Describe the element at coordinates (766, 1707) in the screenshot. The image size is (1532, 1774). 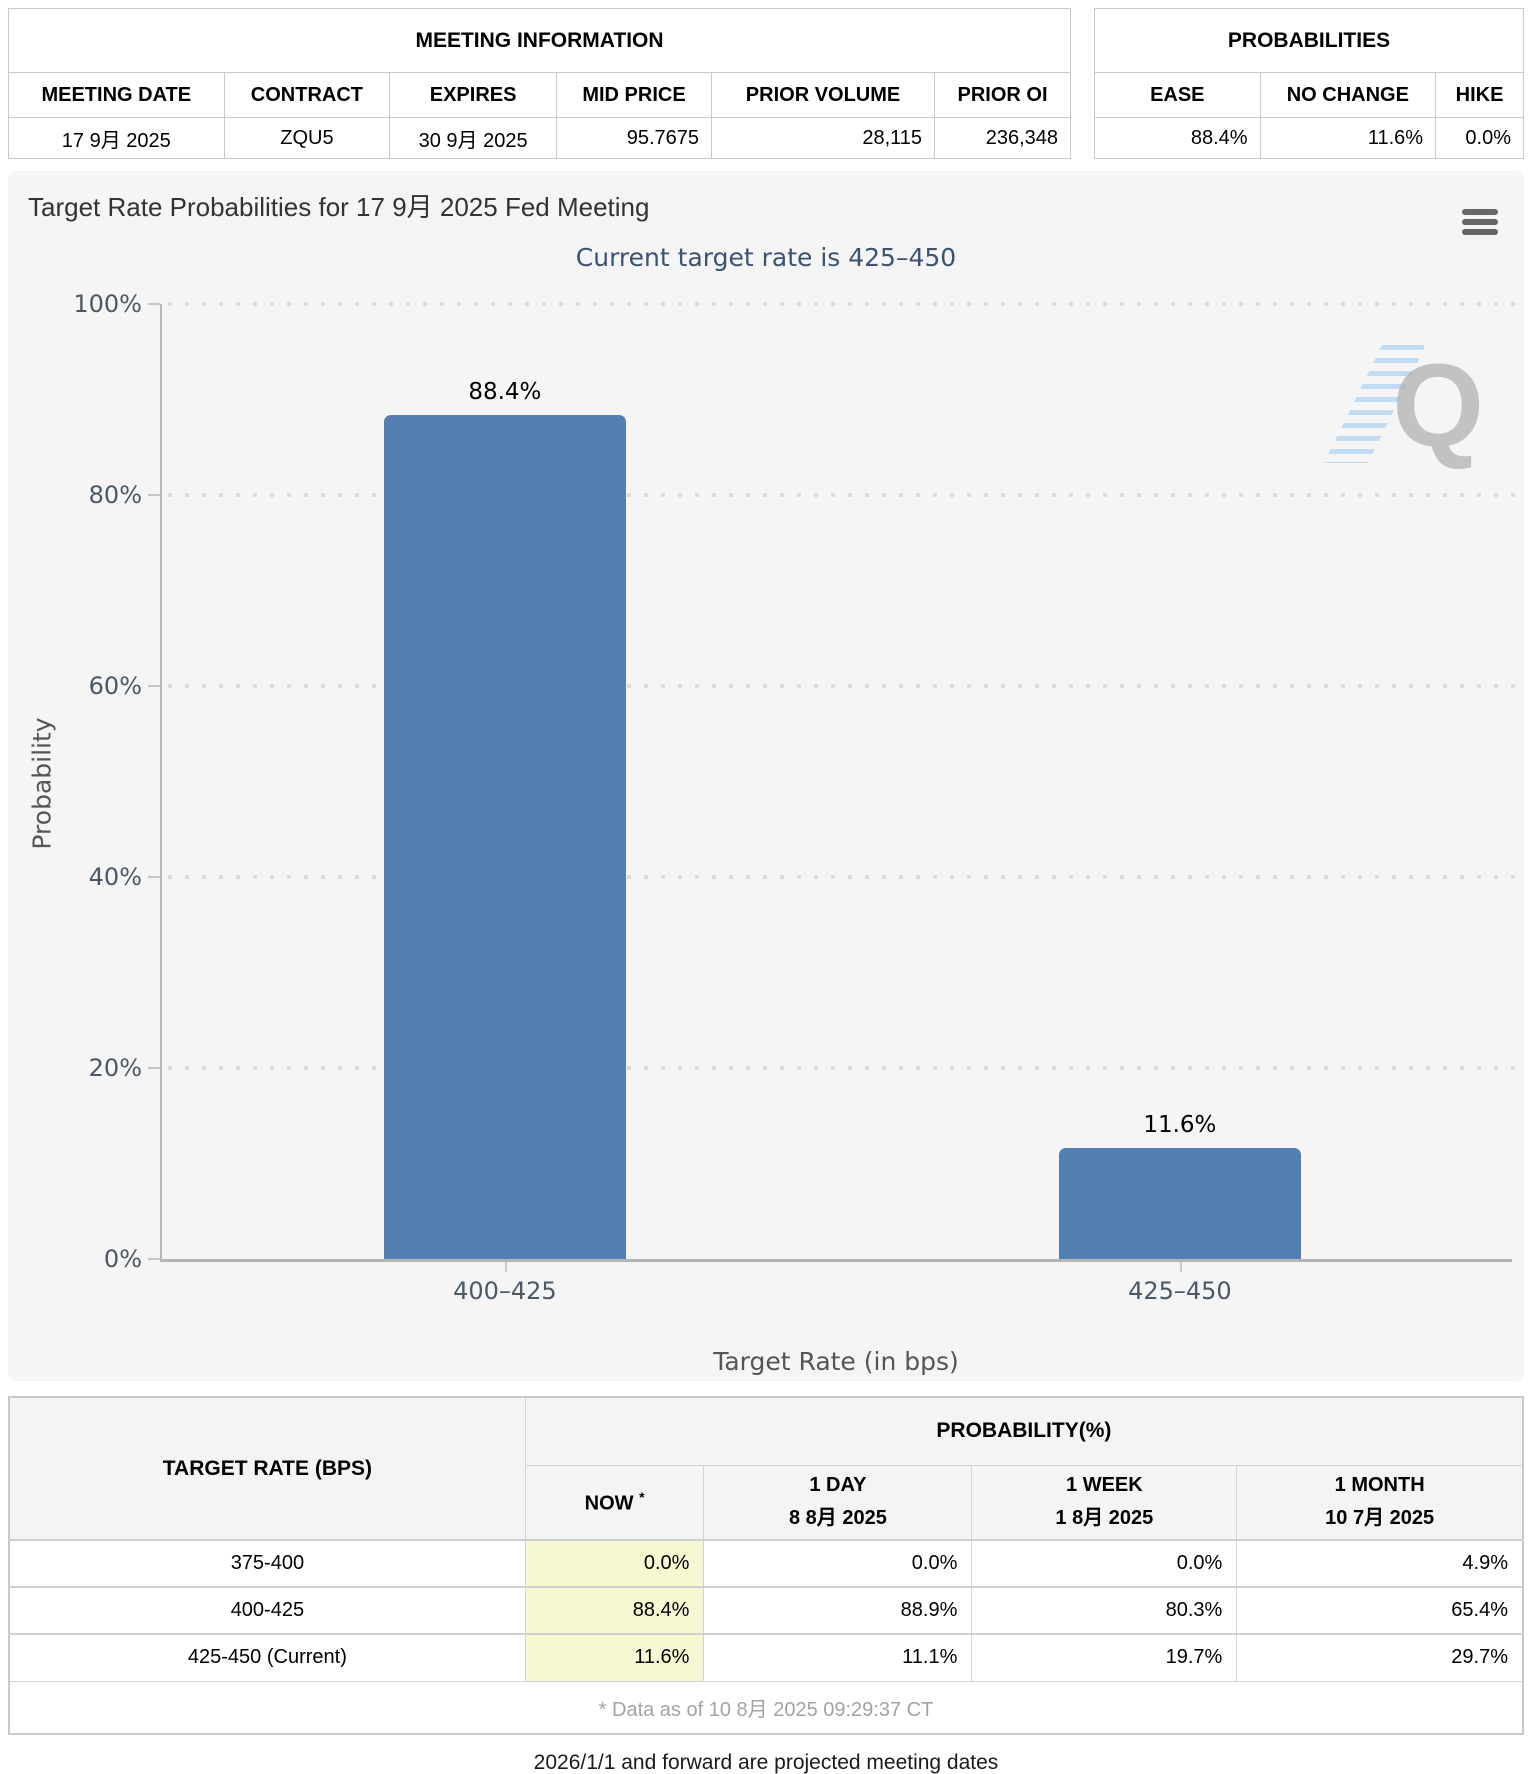
I see `data-as-of-footnote: * Data as of 10 8月 2025 09:29:37 CT` at that location.